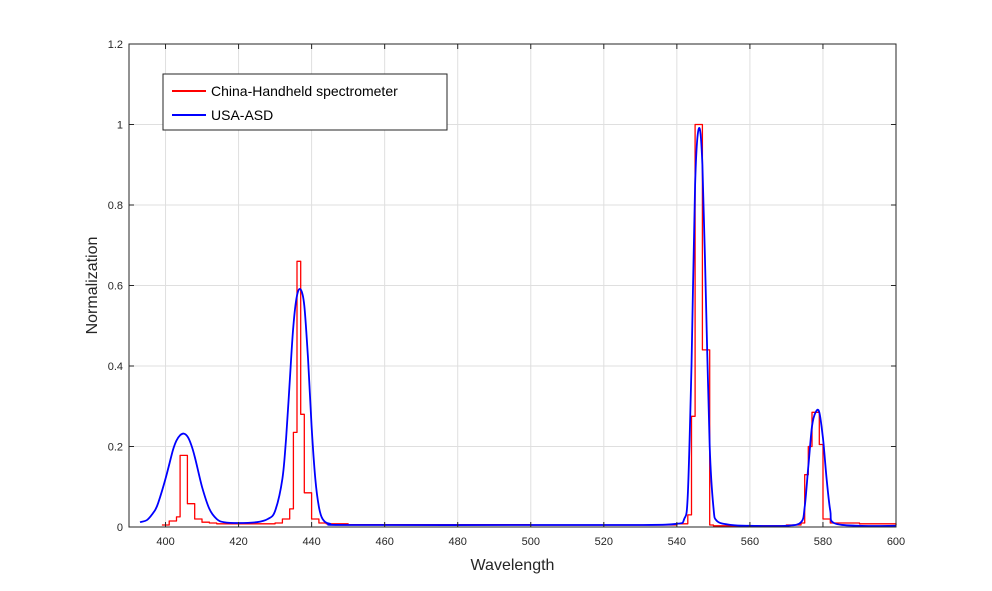  I want to click on y-tick-label: 0, so click(120, 528).